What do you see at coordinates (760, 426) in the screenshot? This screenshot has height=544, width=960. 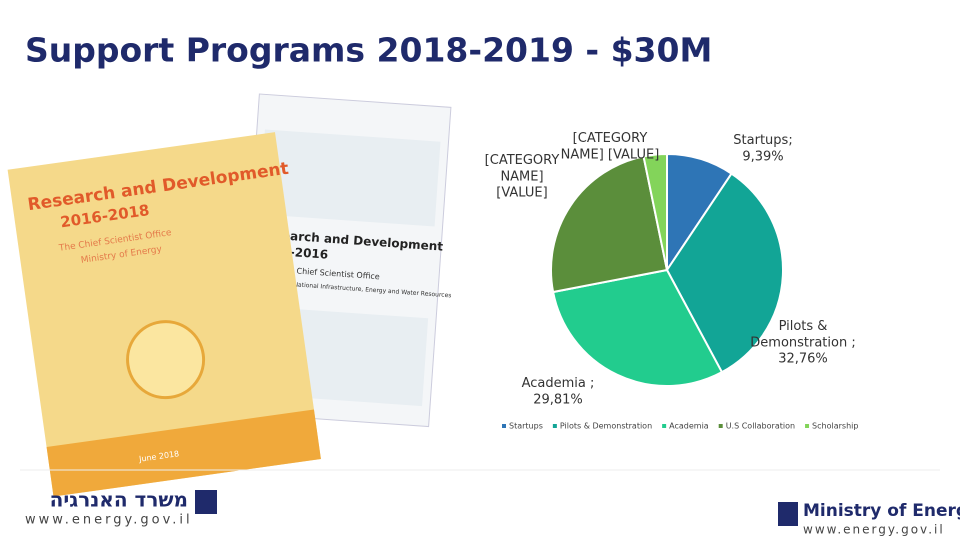 I see `legend-label: U.S Collaboration` at bounding box center [760, 426].